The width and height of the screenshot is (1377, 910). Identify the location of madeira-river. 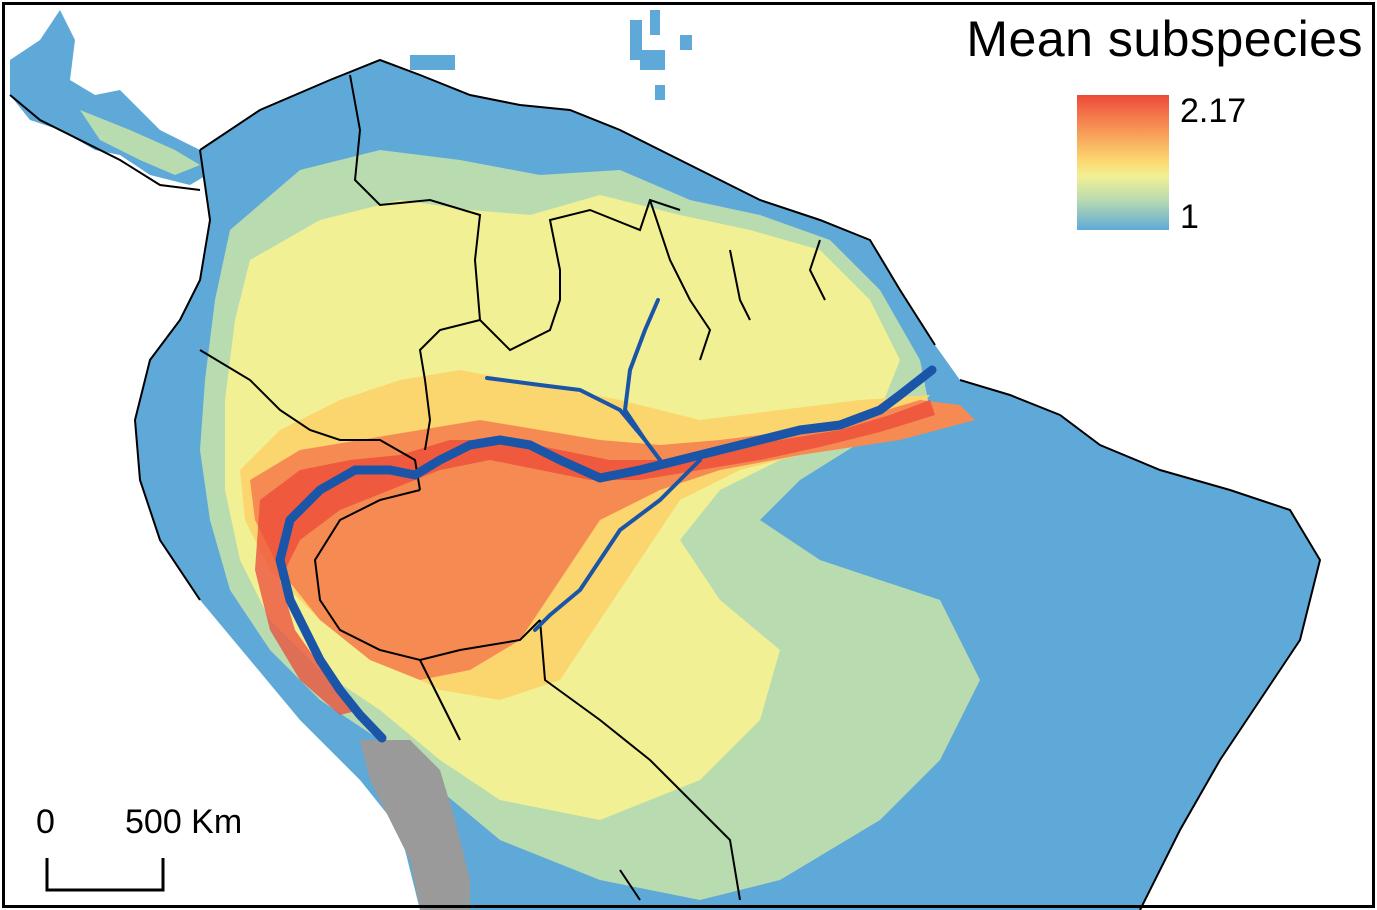
(617, 545).